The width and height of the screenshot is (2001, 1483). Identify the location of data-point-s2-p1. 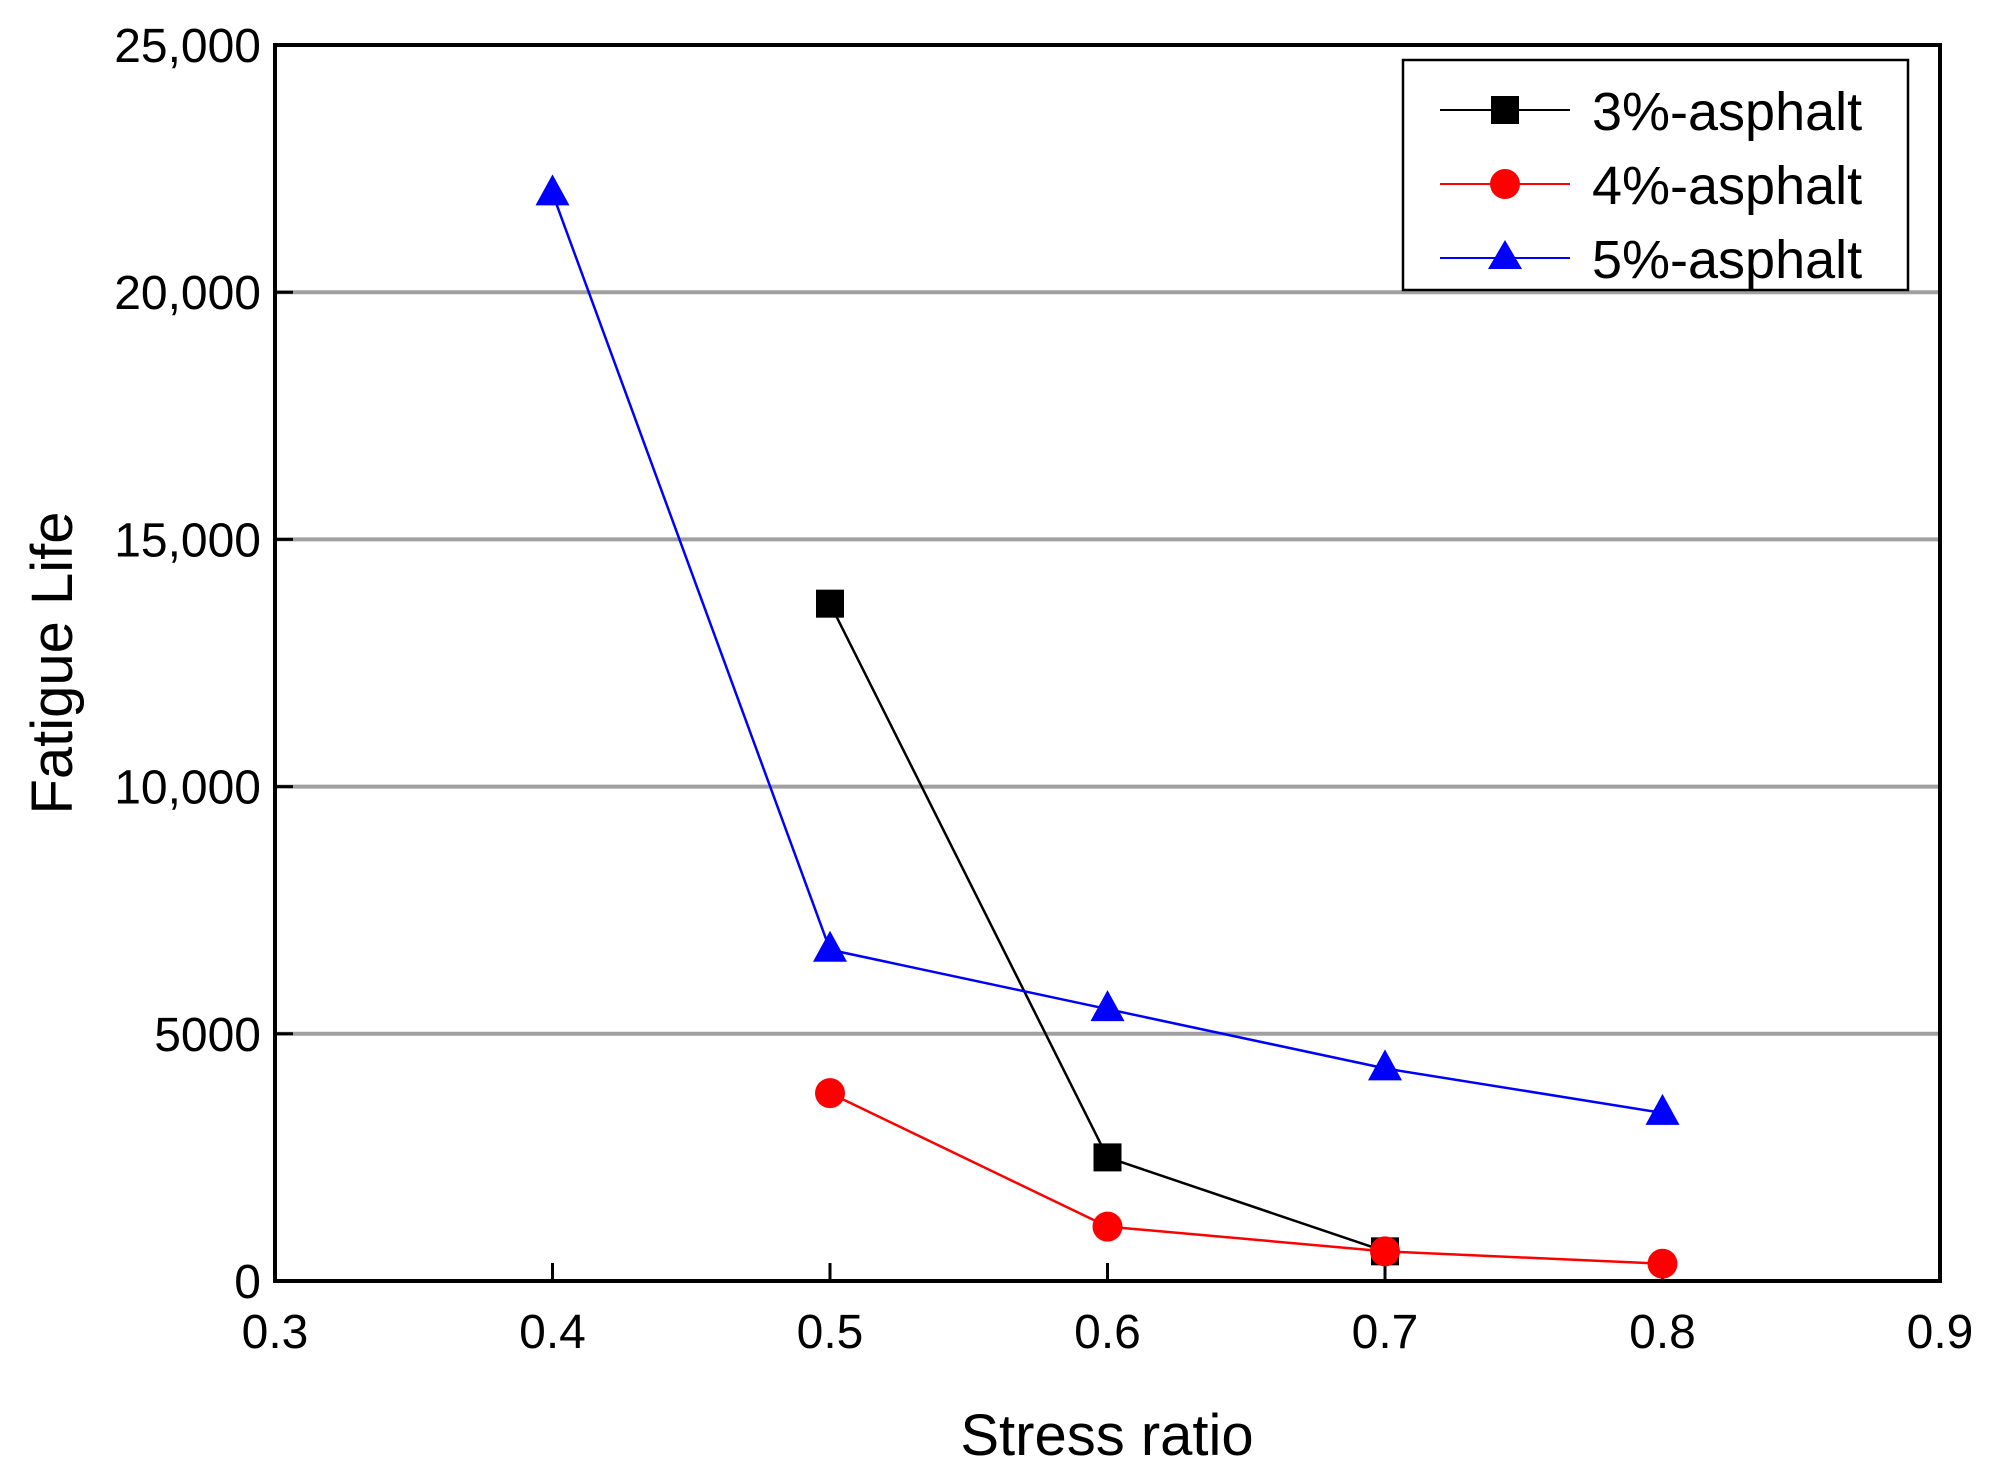
(830, 946).